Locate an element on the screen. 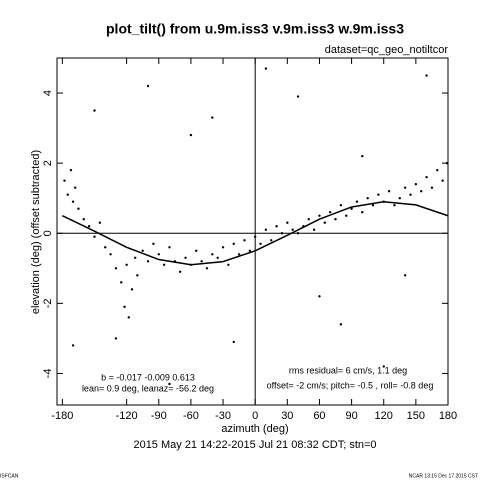 The image size is (480, 480). x-tick-label: 30 is located at coordinates (287, 416).